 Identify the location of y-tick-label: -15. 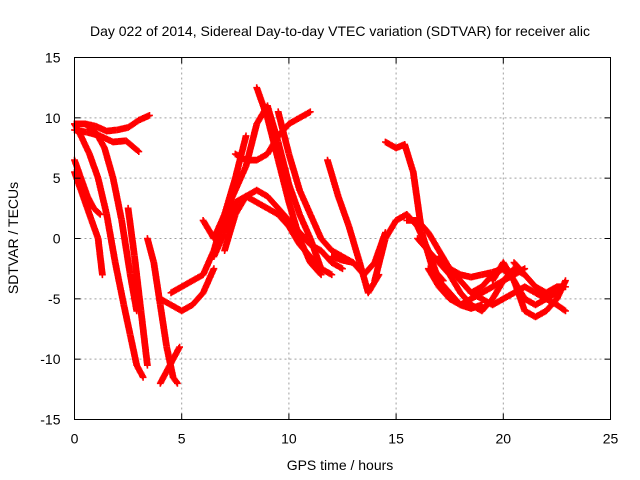
(50, 420).